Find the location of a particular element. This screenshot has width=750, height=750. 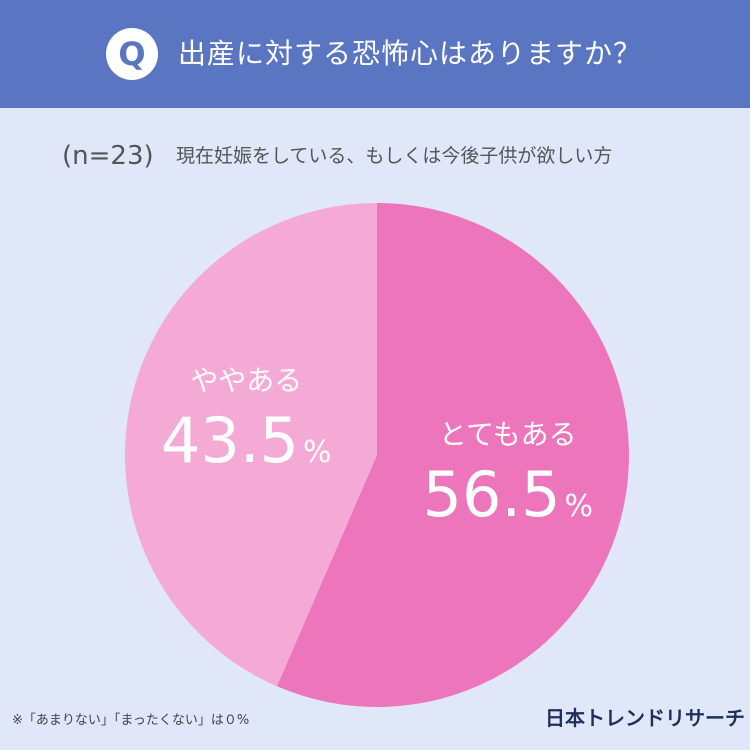

slice-value-0: 56.5% is located at coordinates (508, 494).